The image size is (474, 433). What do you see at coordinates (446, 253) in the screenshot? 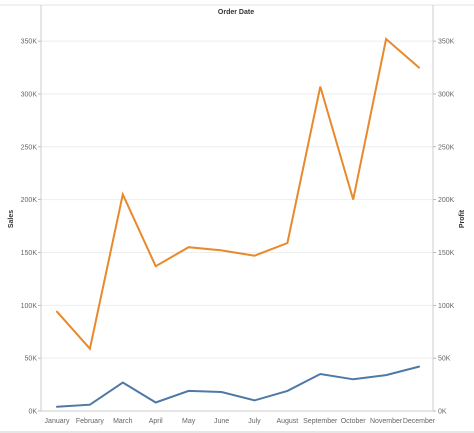
I see `y-tick-label-right: 150K` at bounding box center [446, 253].